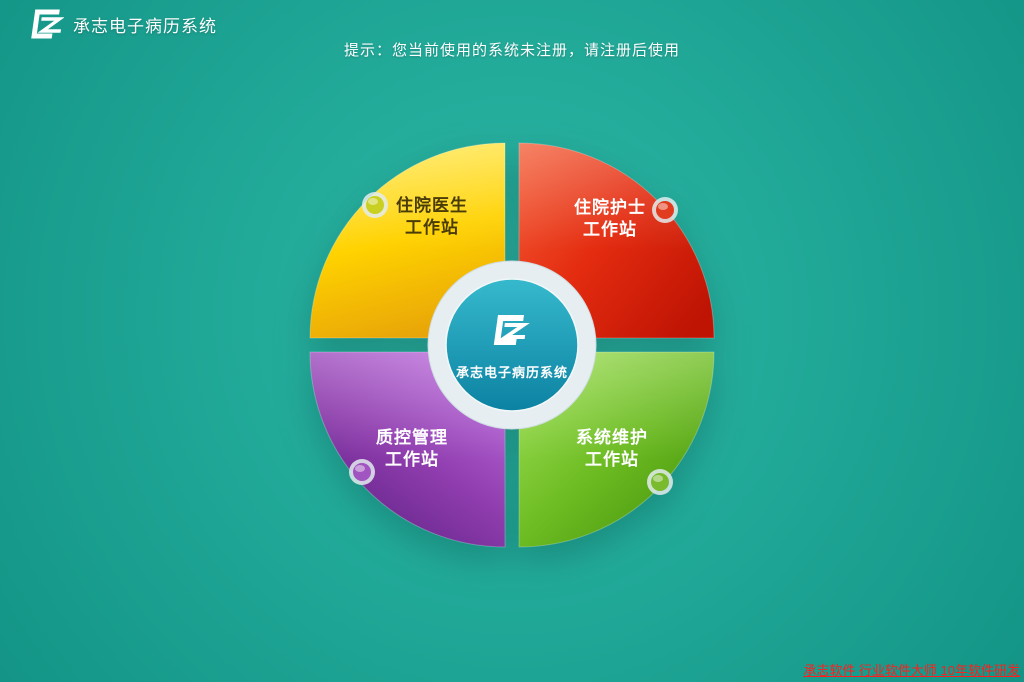  What do you see at coordinates (47, 24) in the screenshot?
I see `app-logo-icon` at bounding box center [47, 24].